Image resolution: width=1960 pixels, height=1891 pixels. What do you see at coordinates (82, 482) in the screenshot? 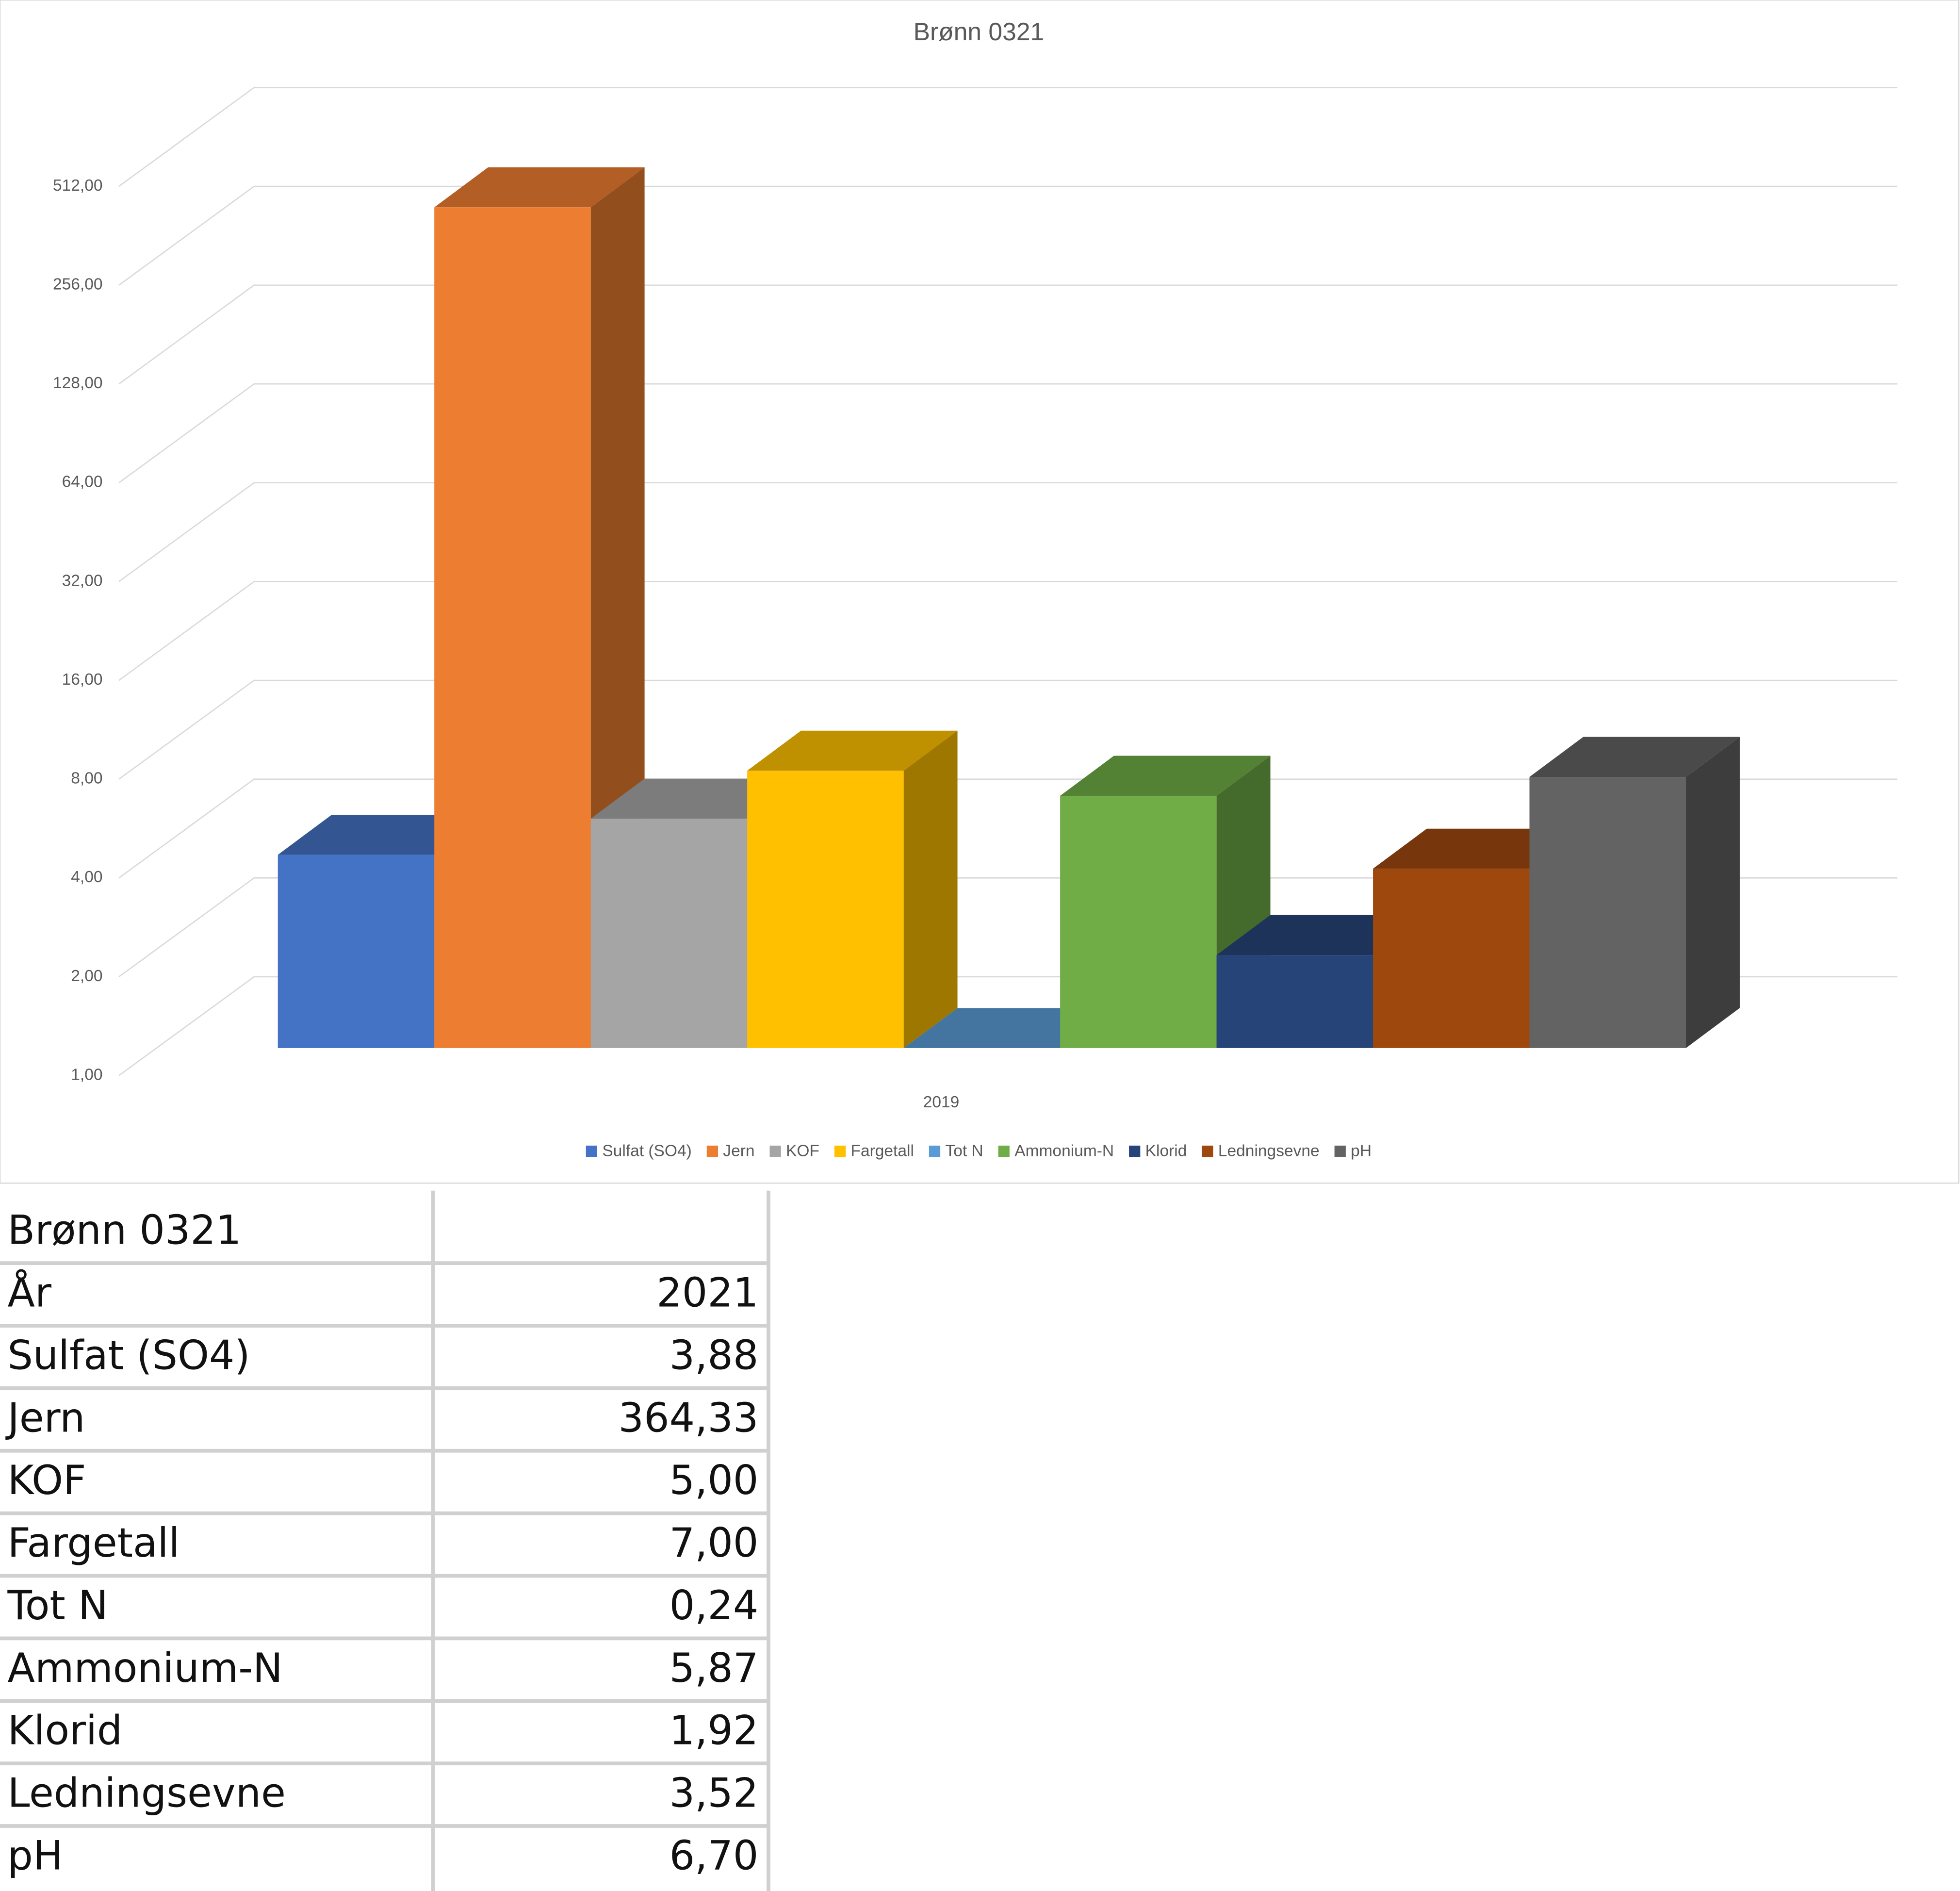
I see `y-tick-label: 64,00` at bounding box center [82, 482].